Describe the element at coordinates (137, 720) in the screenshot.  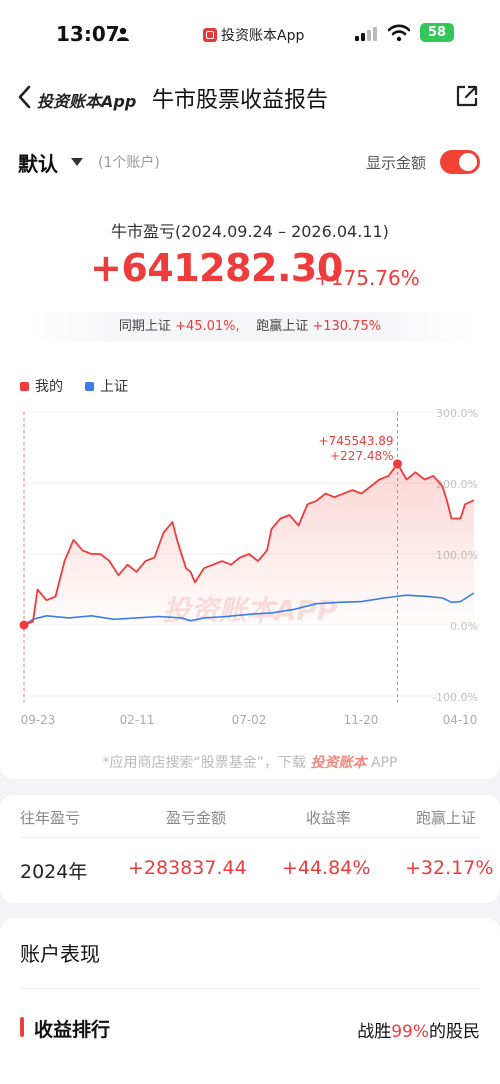
I see `x-tick-label: 02-11` at that location.